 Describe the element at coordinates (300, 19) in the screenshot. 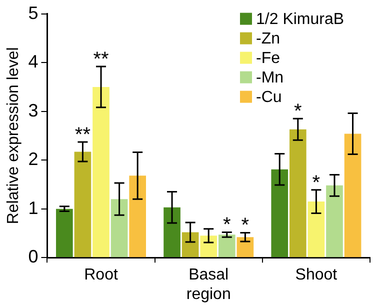

I see `legend-label: 1/2 KimuraB` at that location.